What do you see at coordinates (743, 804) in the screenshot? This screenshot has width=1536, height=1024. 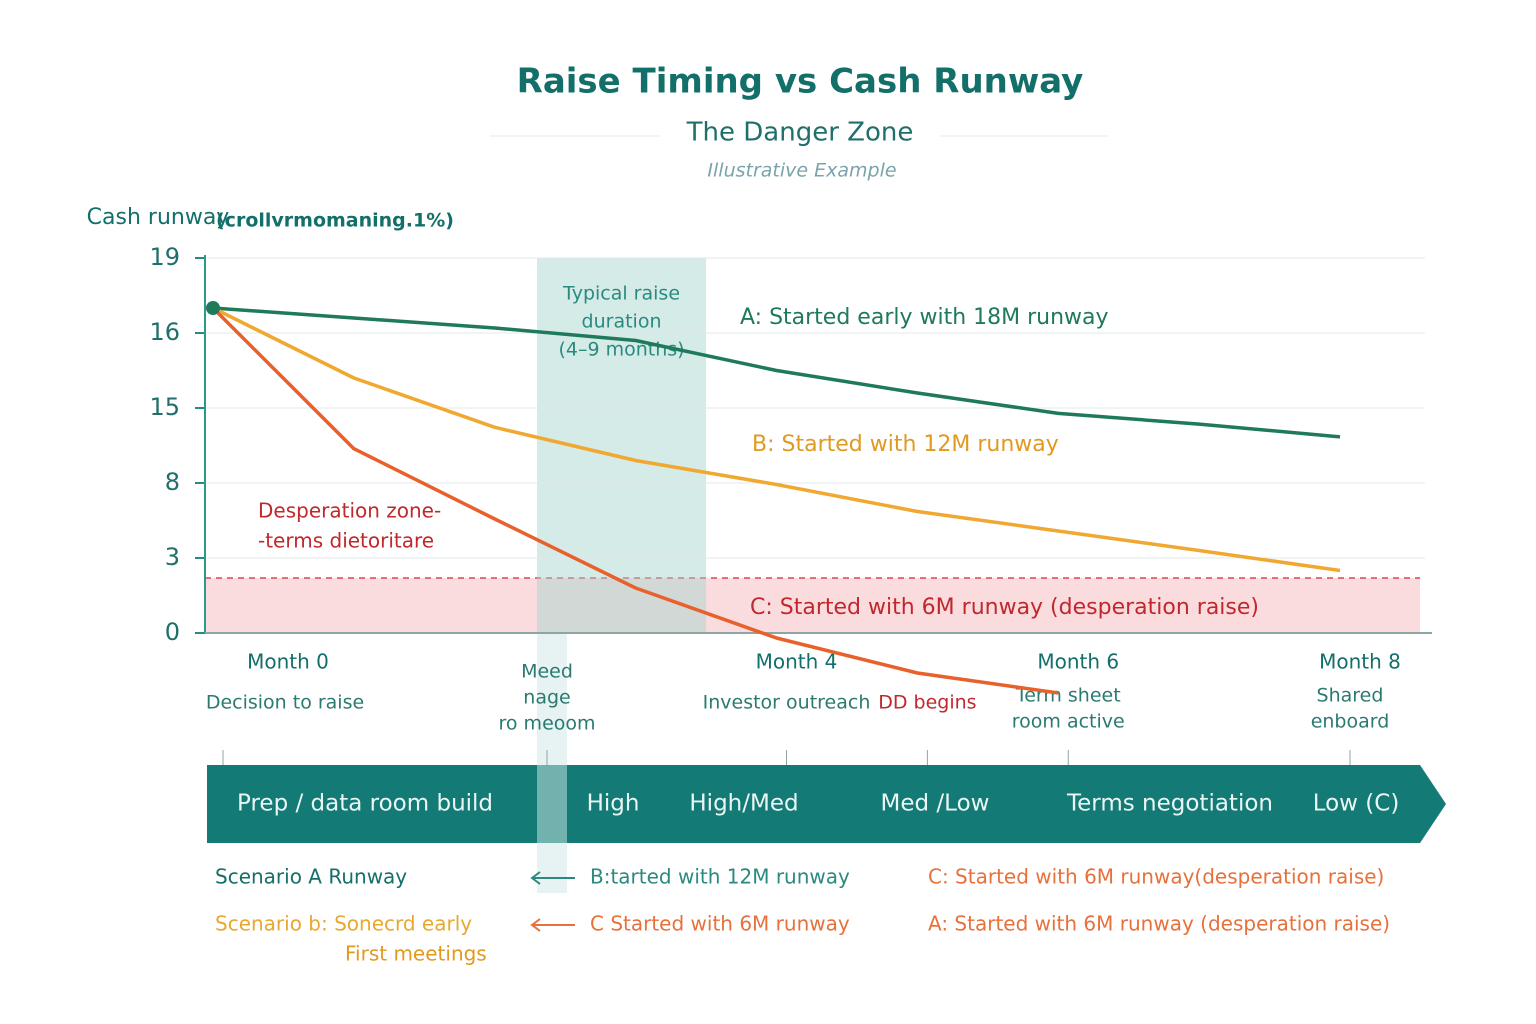 I see `timeline-label: High/Med` at bounding box center [743, 804].